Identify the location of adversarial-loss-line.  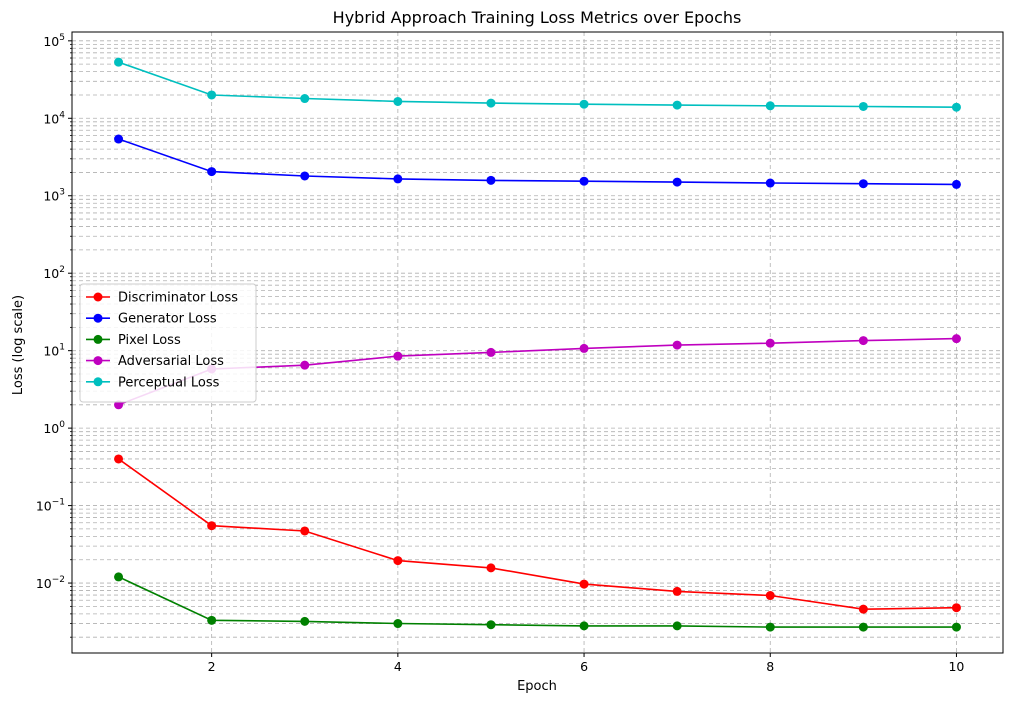
(537, 371).